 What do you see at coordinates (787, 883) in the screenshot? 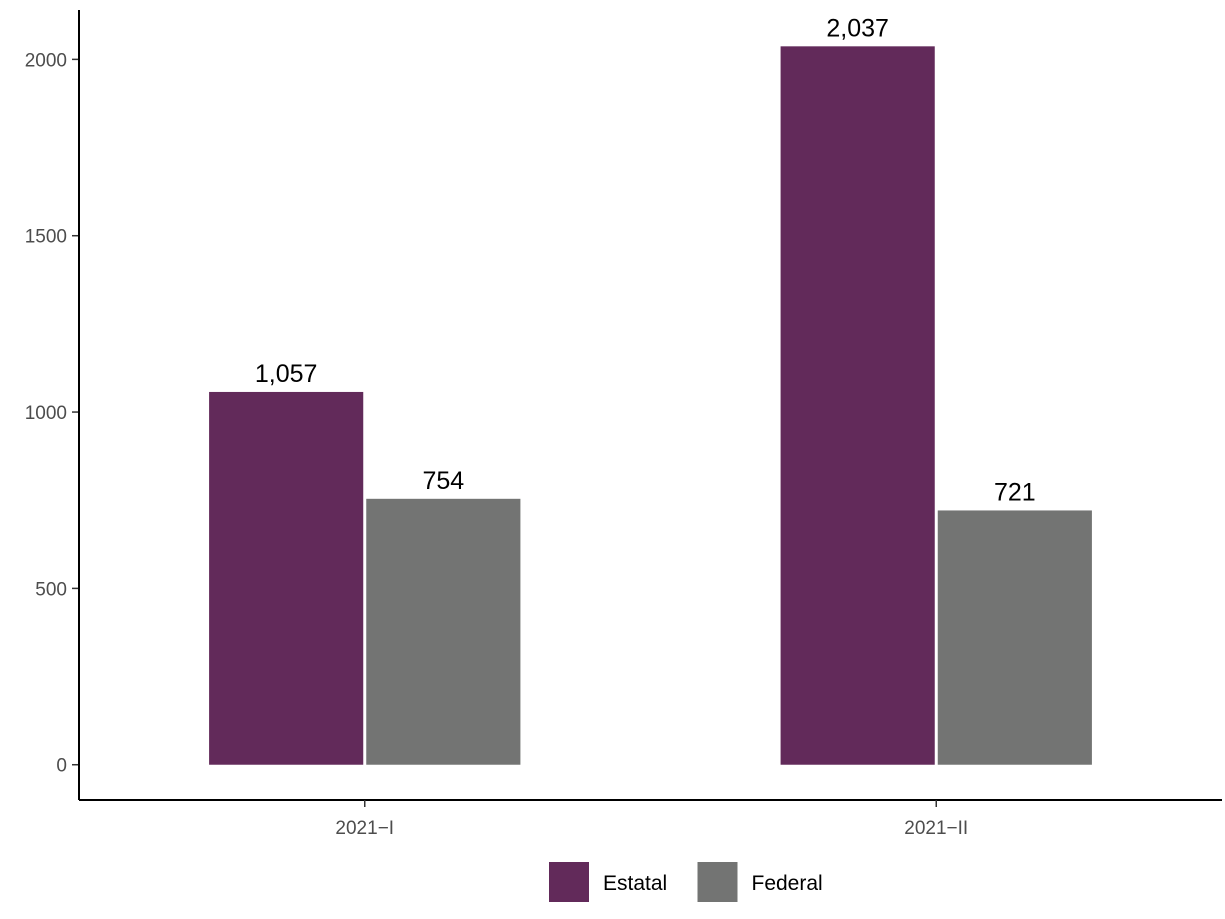
I see `legend-label: Federal` at bounding box center [787, 883].